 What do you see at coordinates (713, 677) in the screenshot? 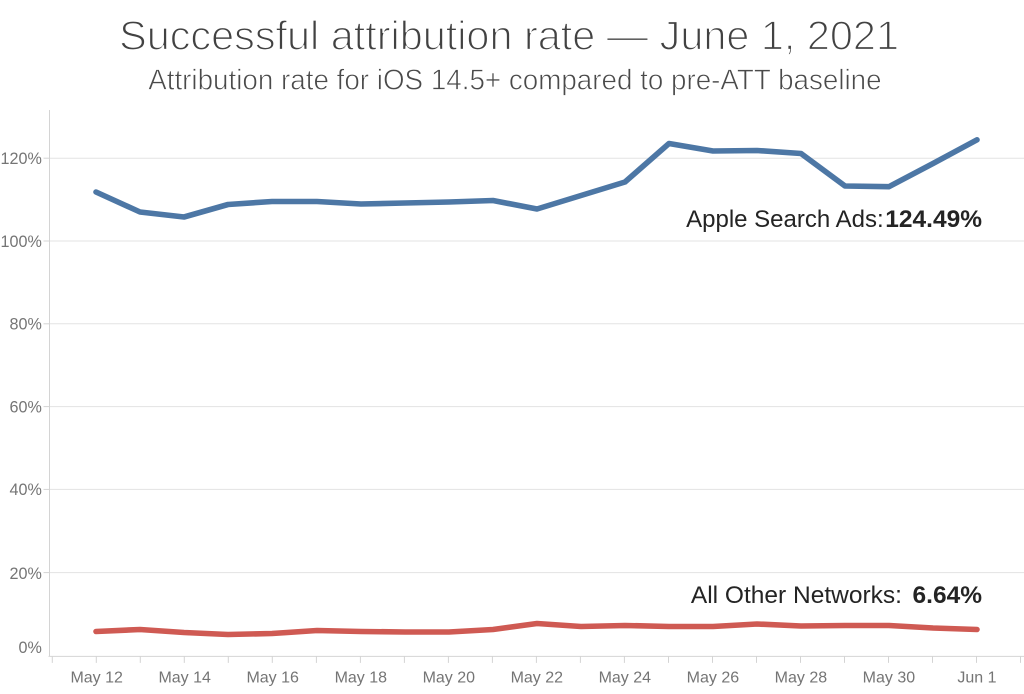
I see `svg-text: May 26` at bounding box center [713, 677].